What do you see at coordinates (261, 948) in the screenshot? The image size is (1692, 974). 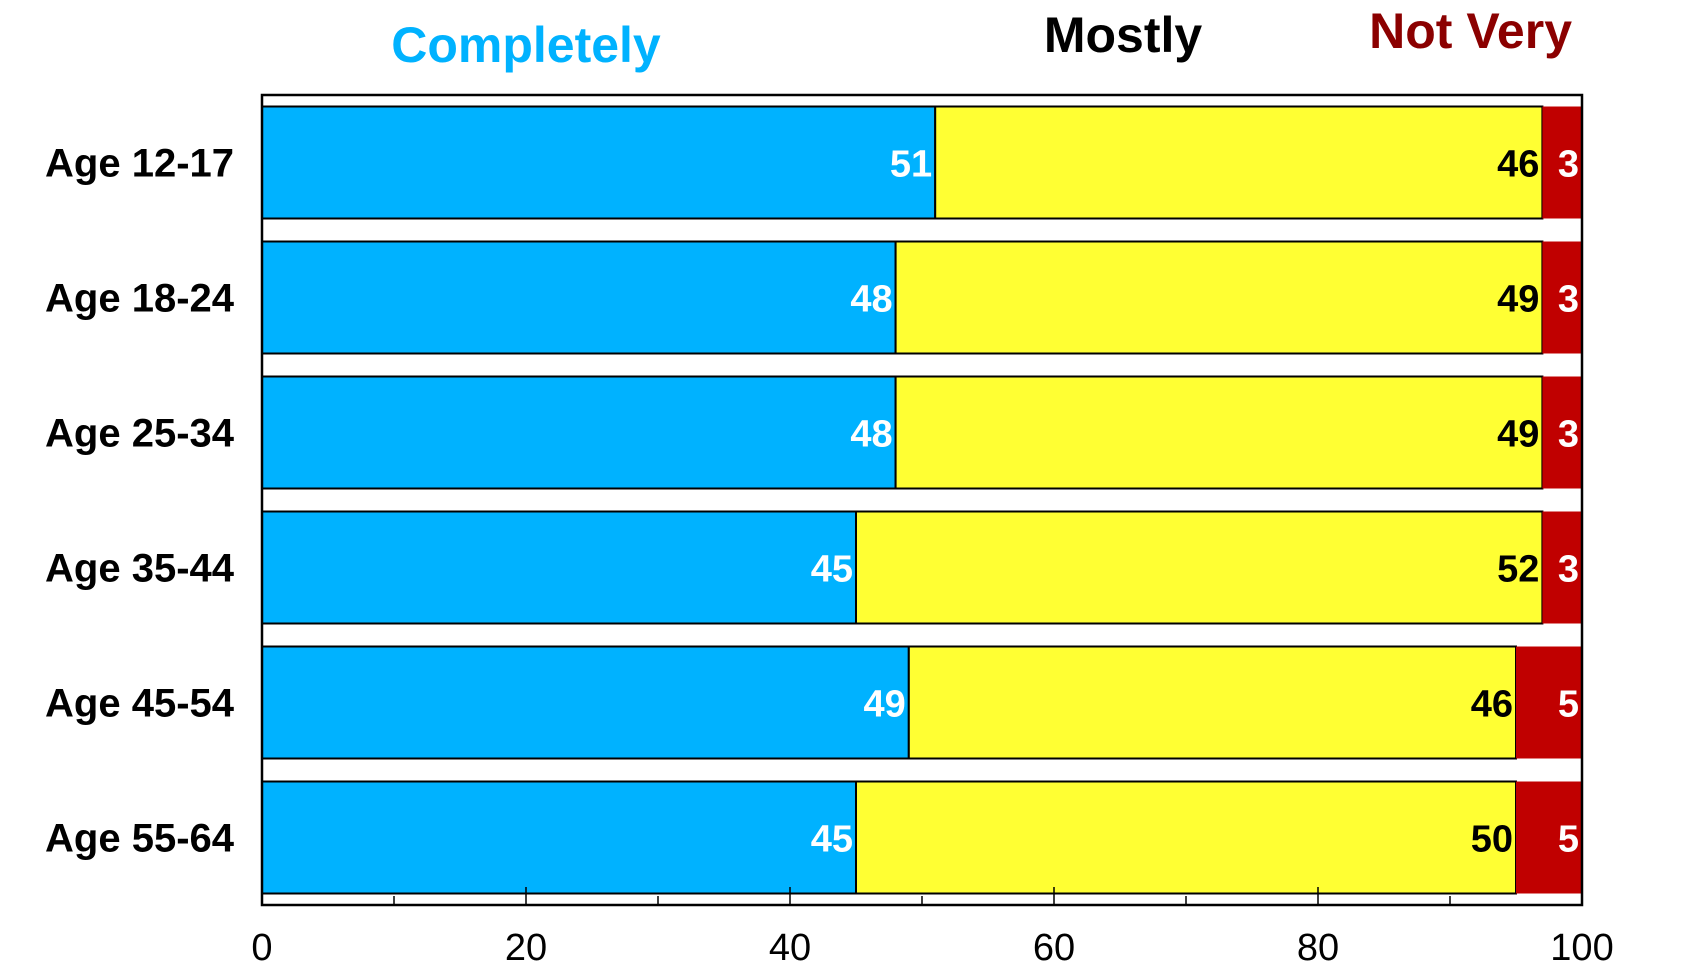 I see `x-tick-label: 0` at bounding box center [261, 948].